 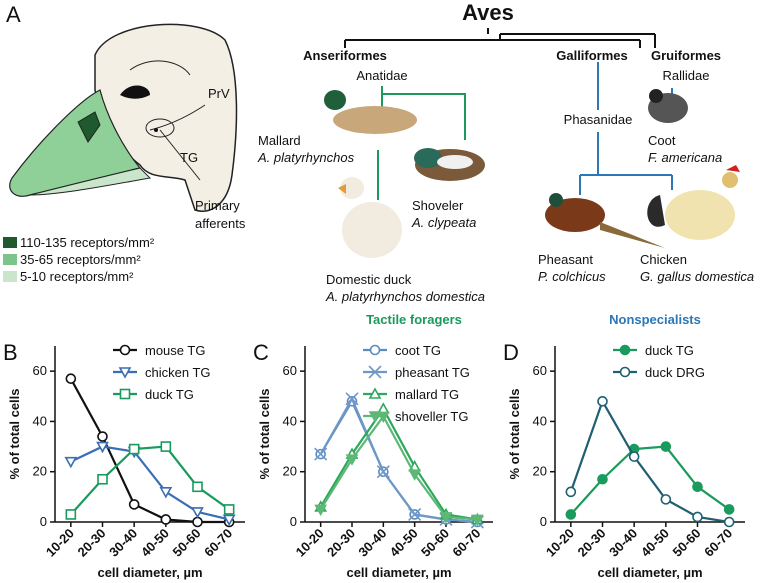 What do you see at coordinates (508, 114) in the screenshot?
I see `tree-lines` at bounding box center [508, 114].